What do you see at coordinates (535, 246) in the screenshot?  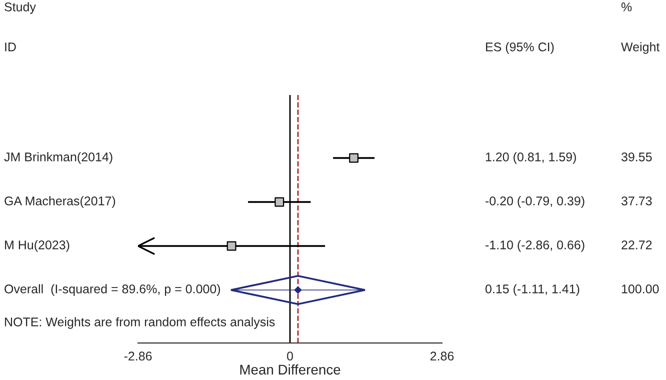 I see `text: -1.10 (-2.86, 0.66)` at bounding box center [535, 246].